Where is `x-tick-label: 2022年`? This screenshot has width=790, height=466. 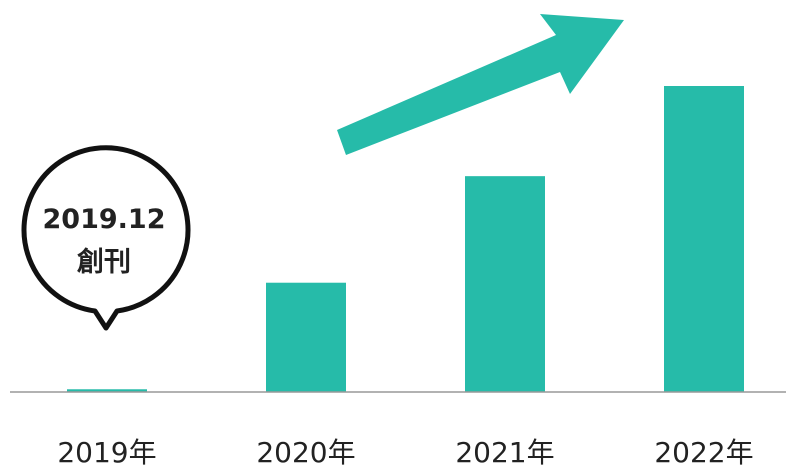
x-tick-label: 2022年 is located at coordinates (703, 451).